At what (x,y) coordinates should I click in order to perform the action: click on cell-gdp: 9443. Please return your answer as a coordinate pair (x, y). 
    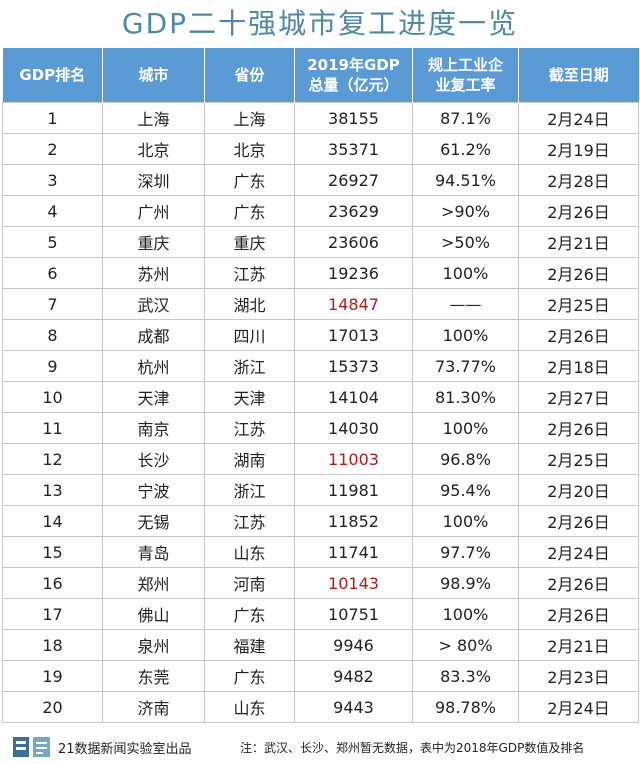
    Looking at the image, I should click on (353, 707).